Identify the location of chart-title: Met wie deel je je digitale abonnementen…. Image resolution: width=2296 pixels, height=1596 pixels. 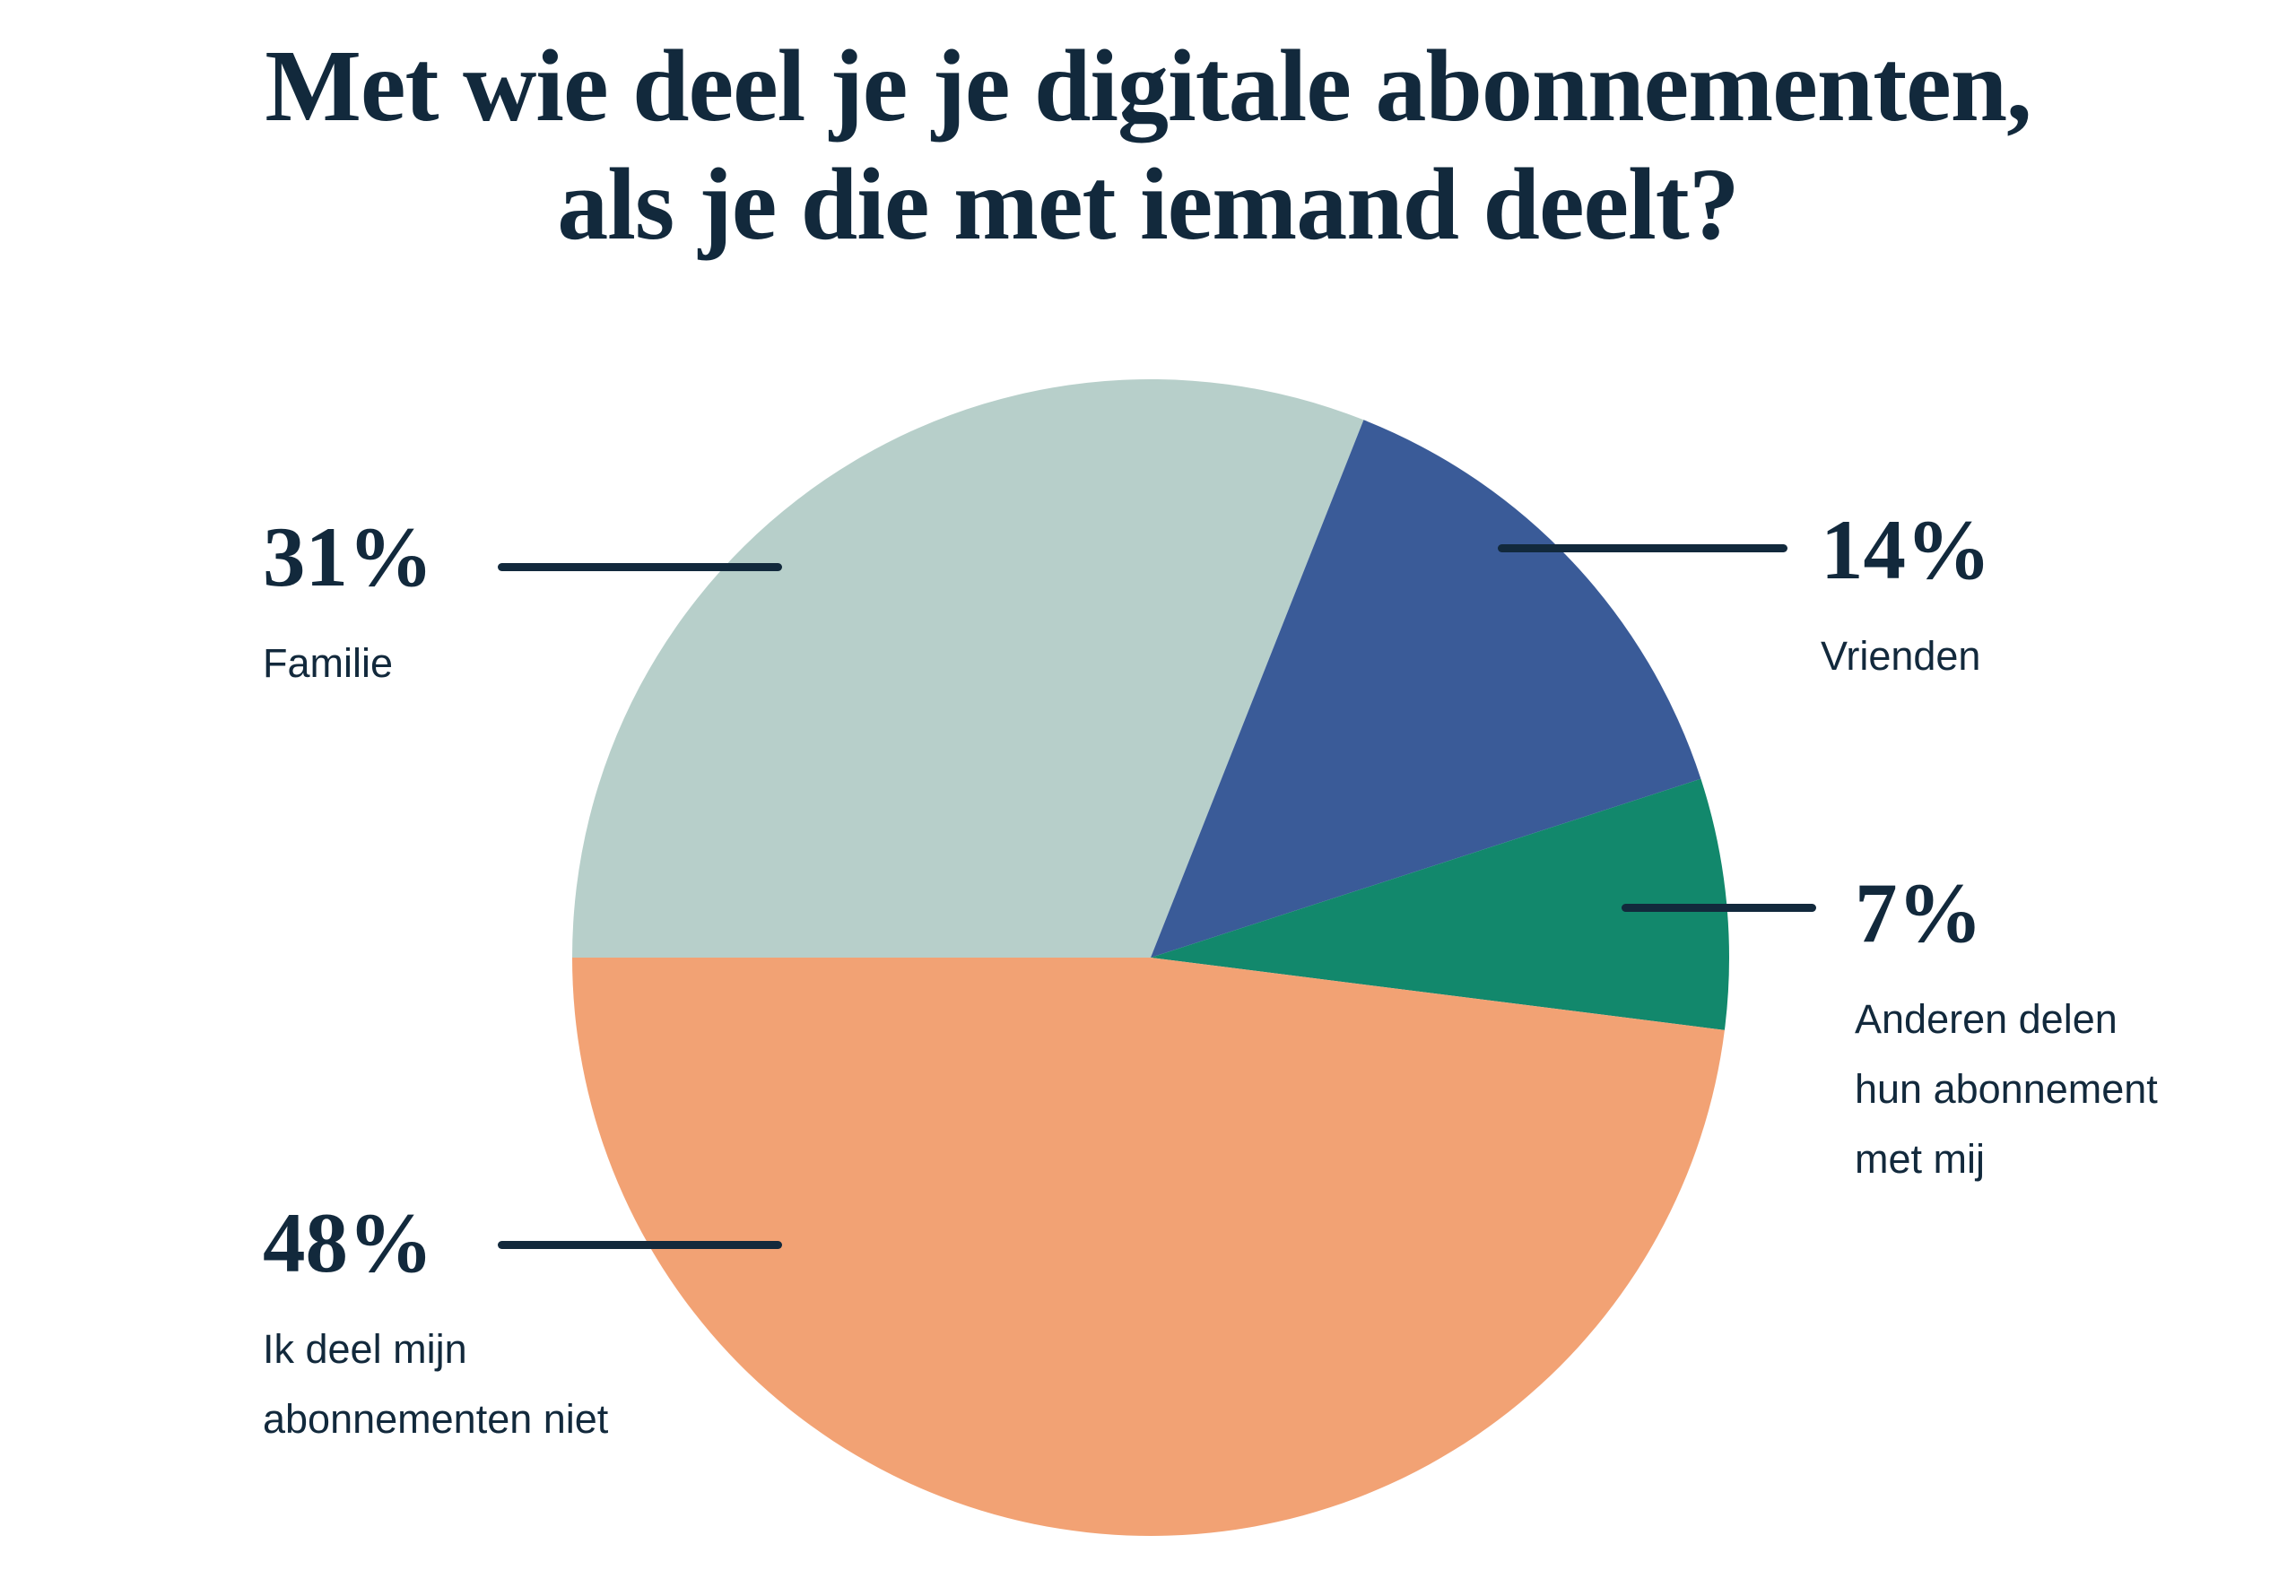
(1148, 145).